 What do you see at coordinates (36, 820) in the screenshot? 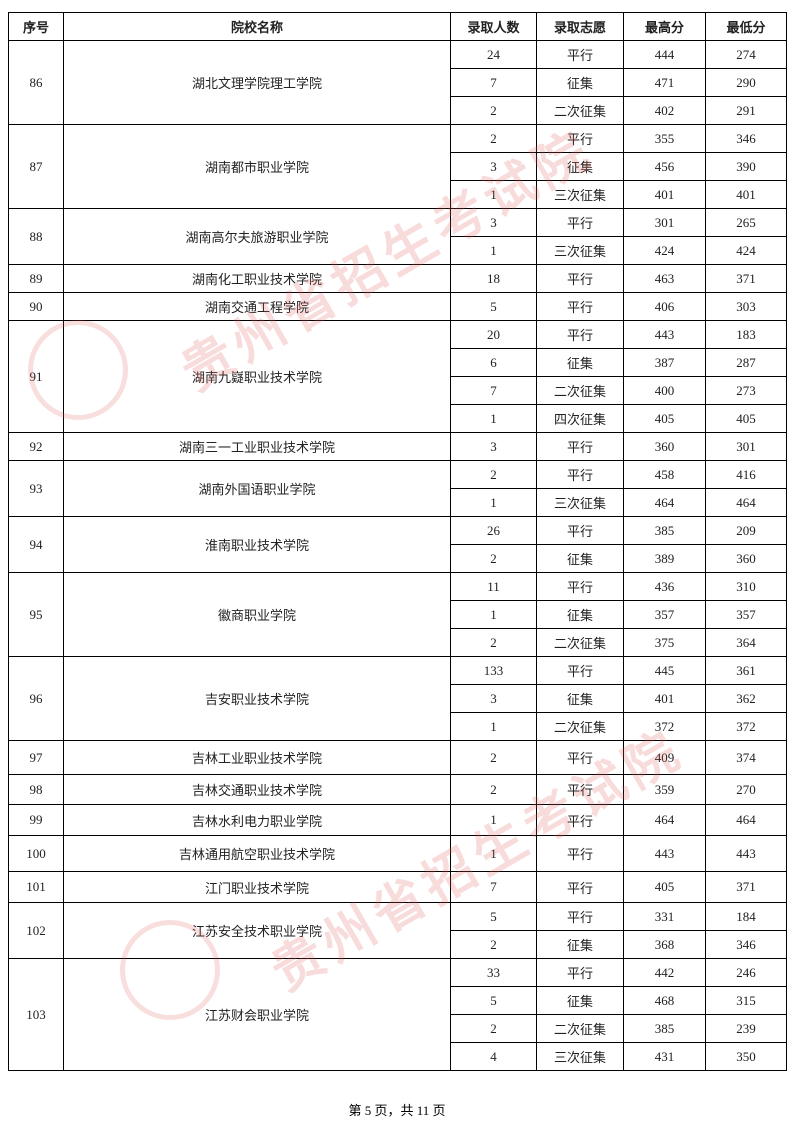
I see `school-id: 99` at bounding box center [36, 820].